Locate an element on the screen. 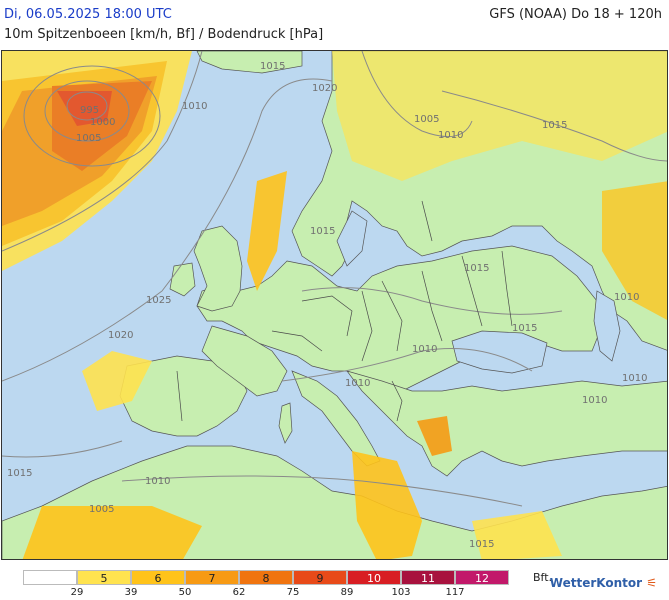 The height and width of the screenshot is (600, 669). legend-unit: Bft. is located at coordinates (543, 577).